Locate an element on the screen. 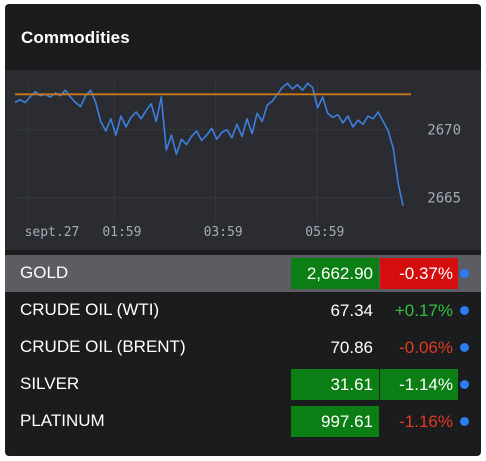 This screenshot has height=461, width=486. commodity-change: -1.16% is located at coordinates (426, 421).